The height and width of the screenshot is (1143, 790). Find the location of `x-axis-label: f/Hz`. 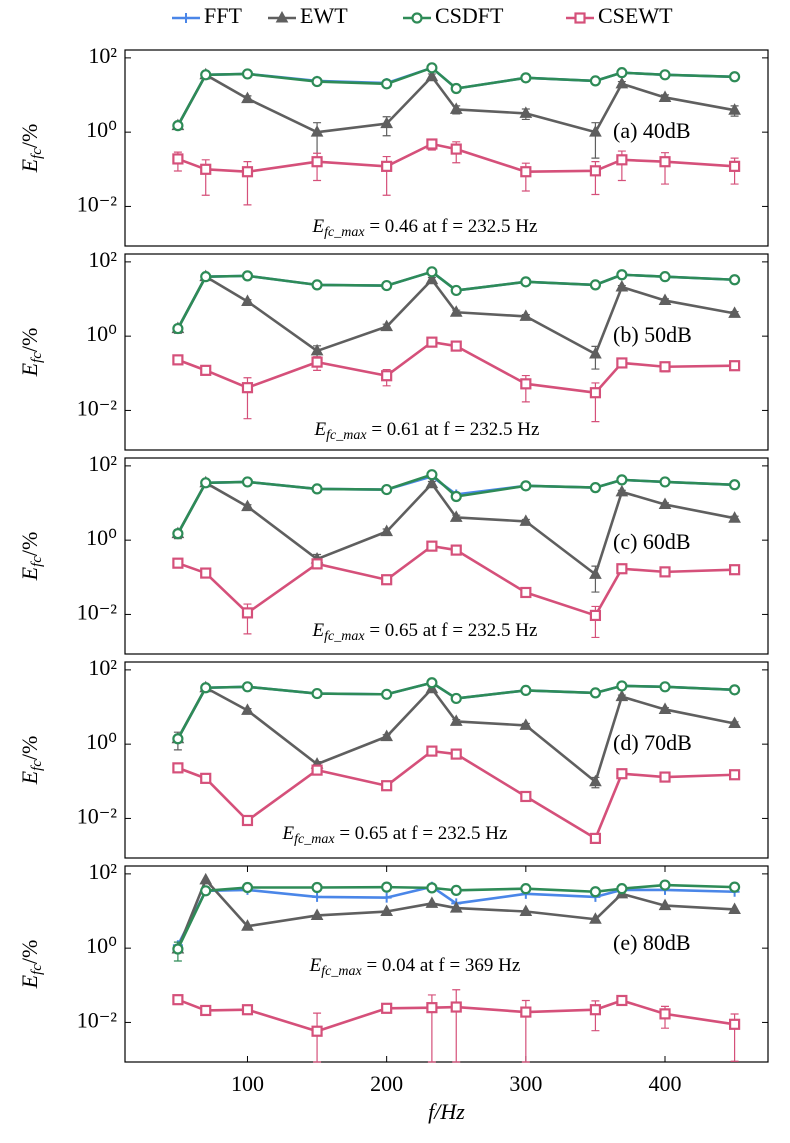

x-axis-label: f/Hz is located at coordinates (446, 1111).